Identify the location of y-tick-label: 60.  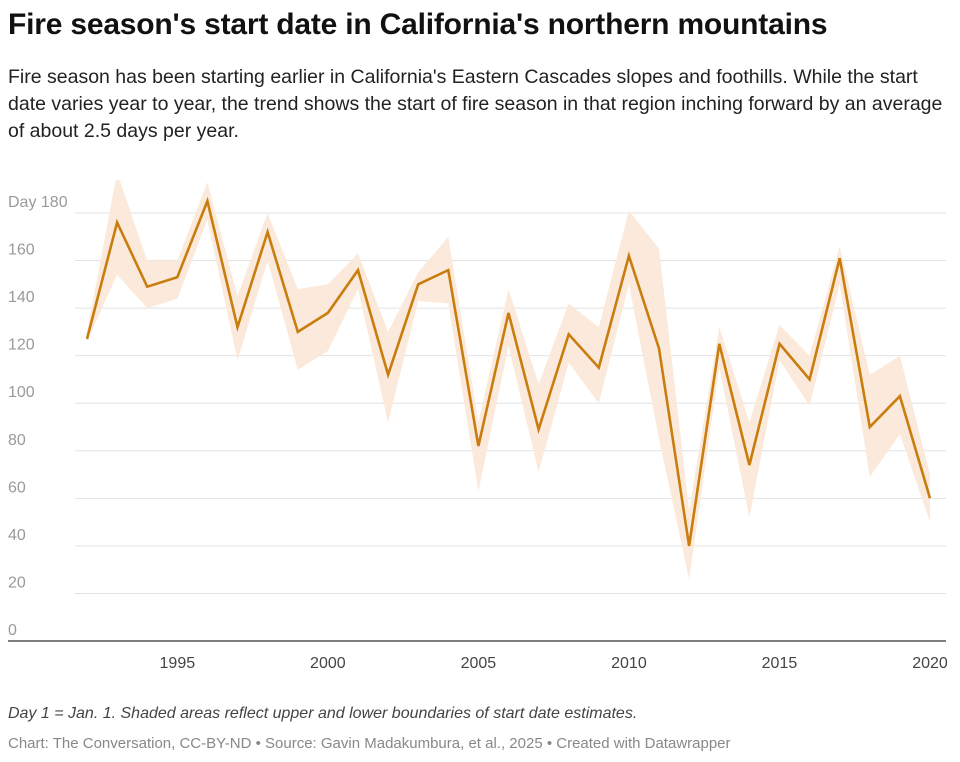
(17, 487).